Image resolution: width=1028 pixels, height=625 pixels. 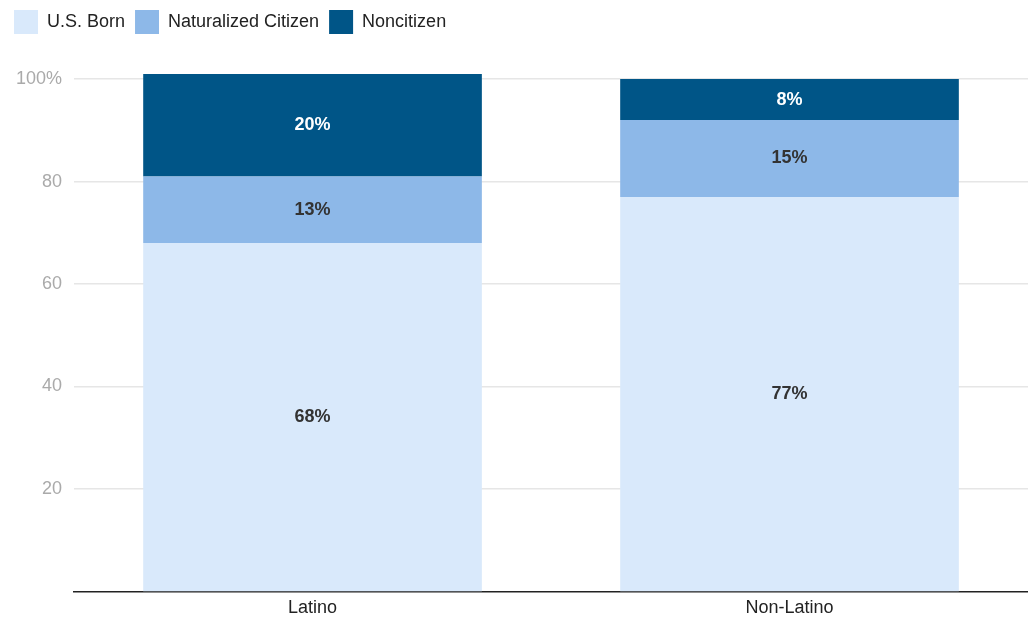 What do you see at coordinates (52, 487) in the screenshot?
I see `y-tick-label: 20` at bounding box center [52, 487].